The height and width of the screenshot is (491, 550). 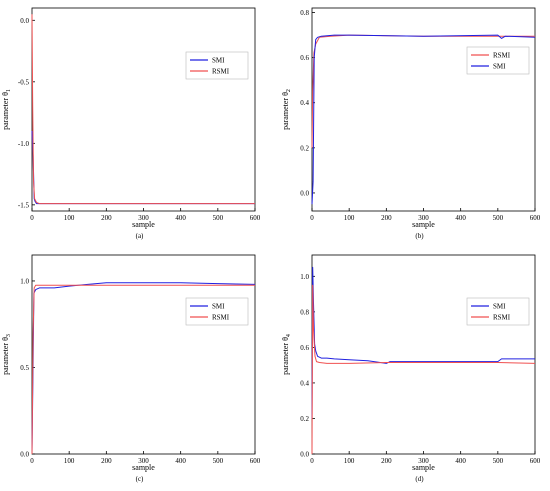 What do you see at coordinates (140, 236) in the screenshot?
I see `panel-label: (a)` at bounding box center [140, 236].